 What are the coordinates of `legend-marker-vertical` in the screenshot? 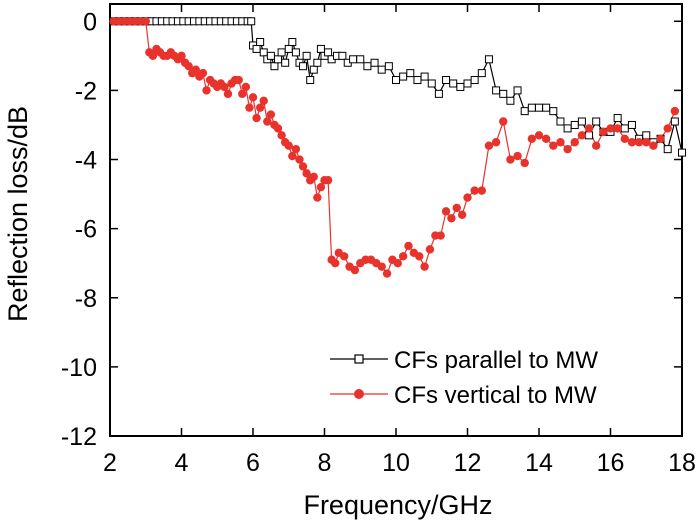 It's located at (359, 394).